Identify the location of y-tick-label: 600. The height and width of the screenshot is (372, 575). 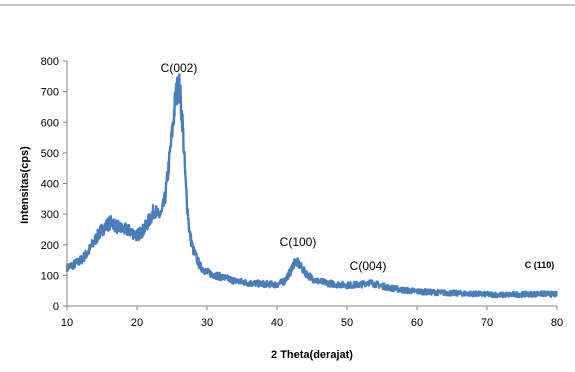
(50, 123).